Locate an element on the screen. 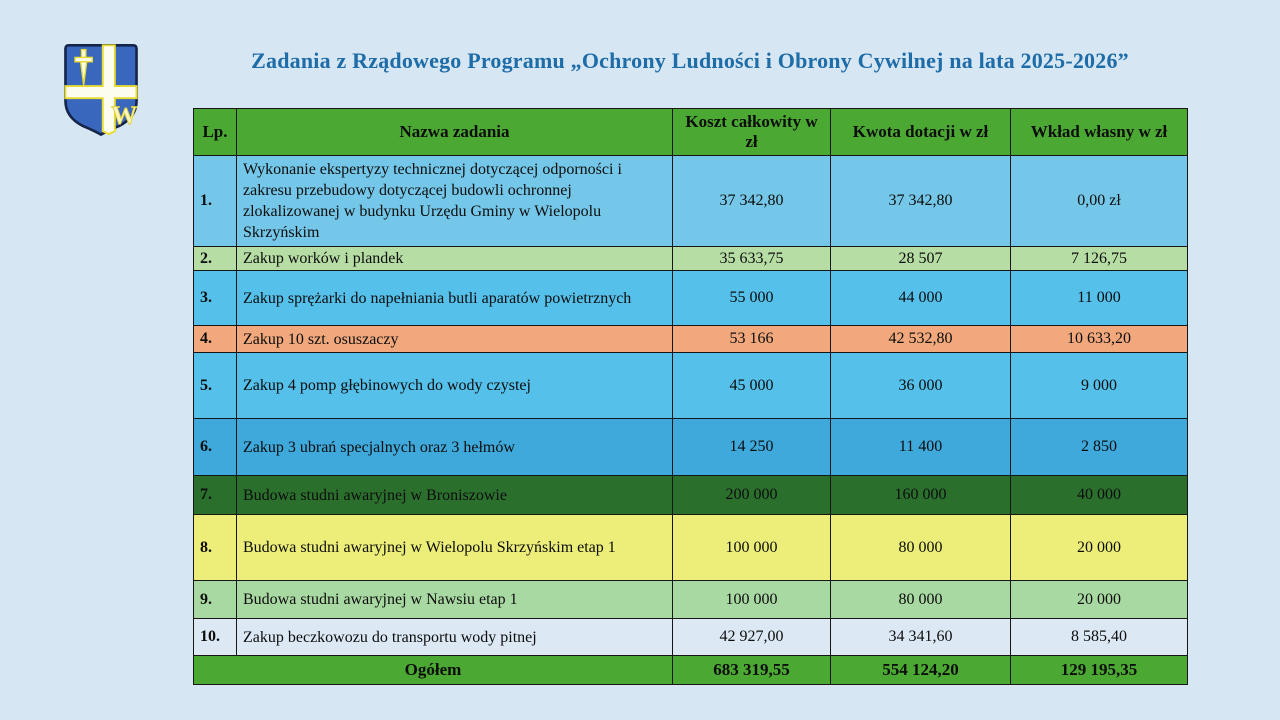 The width and height of the screenshot is (1280, 720). task-name-cell: Budowa studni awaryjnej w Nawsiu etap 1 is located at coordinates (454, 600).